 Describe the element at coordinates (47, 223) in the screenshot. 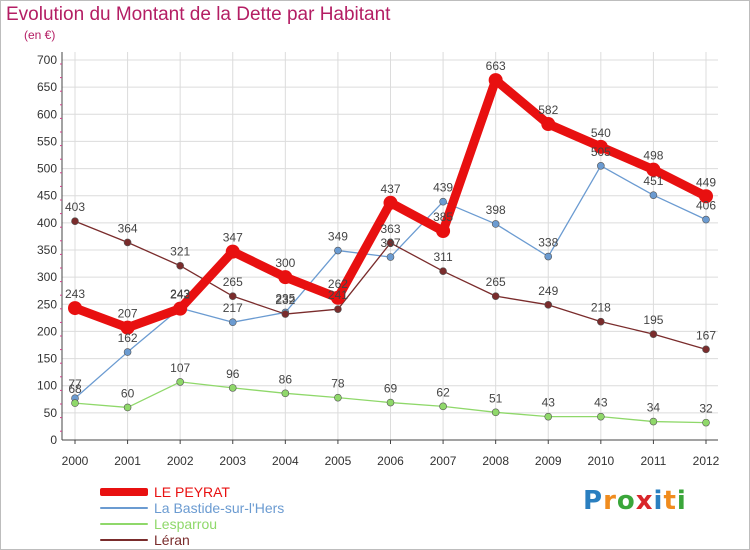

I see `y-tick-label: 400` at that location.